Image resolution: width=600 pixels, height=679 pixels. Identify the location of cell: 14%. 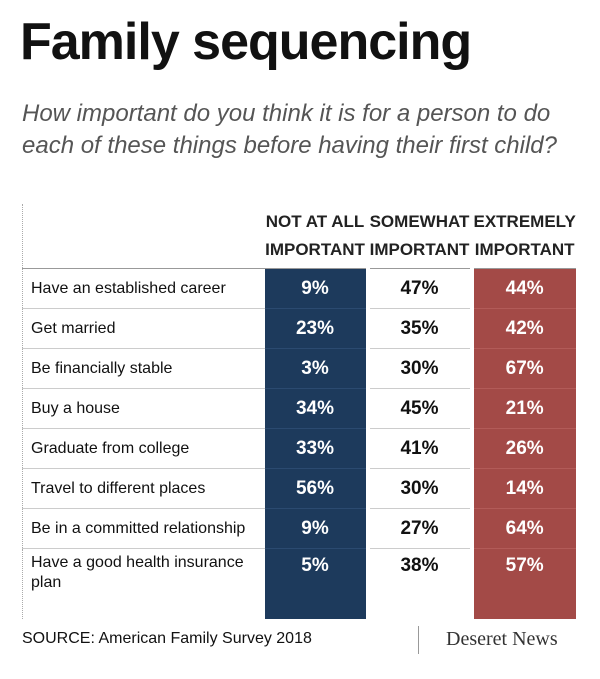
(524, 488).